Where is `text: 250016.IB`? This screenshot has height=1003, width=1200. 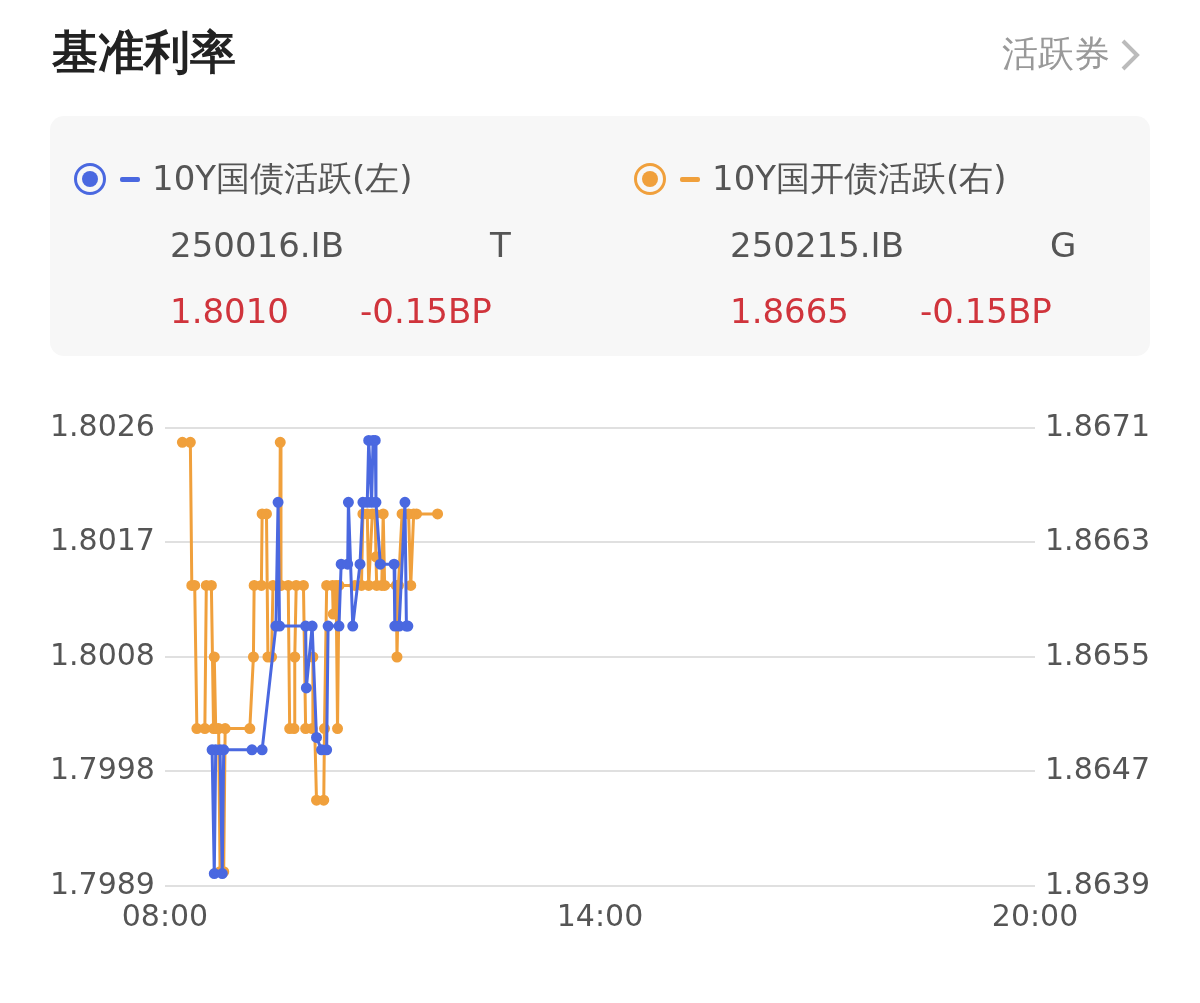
text: 250016.IB is located at coordinates (257, 245).